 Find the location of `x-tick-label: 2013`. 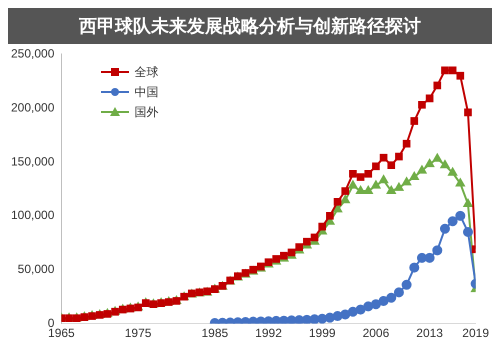

x-tick-label: 2013 is located at coordinates (430, 333).